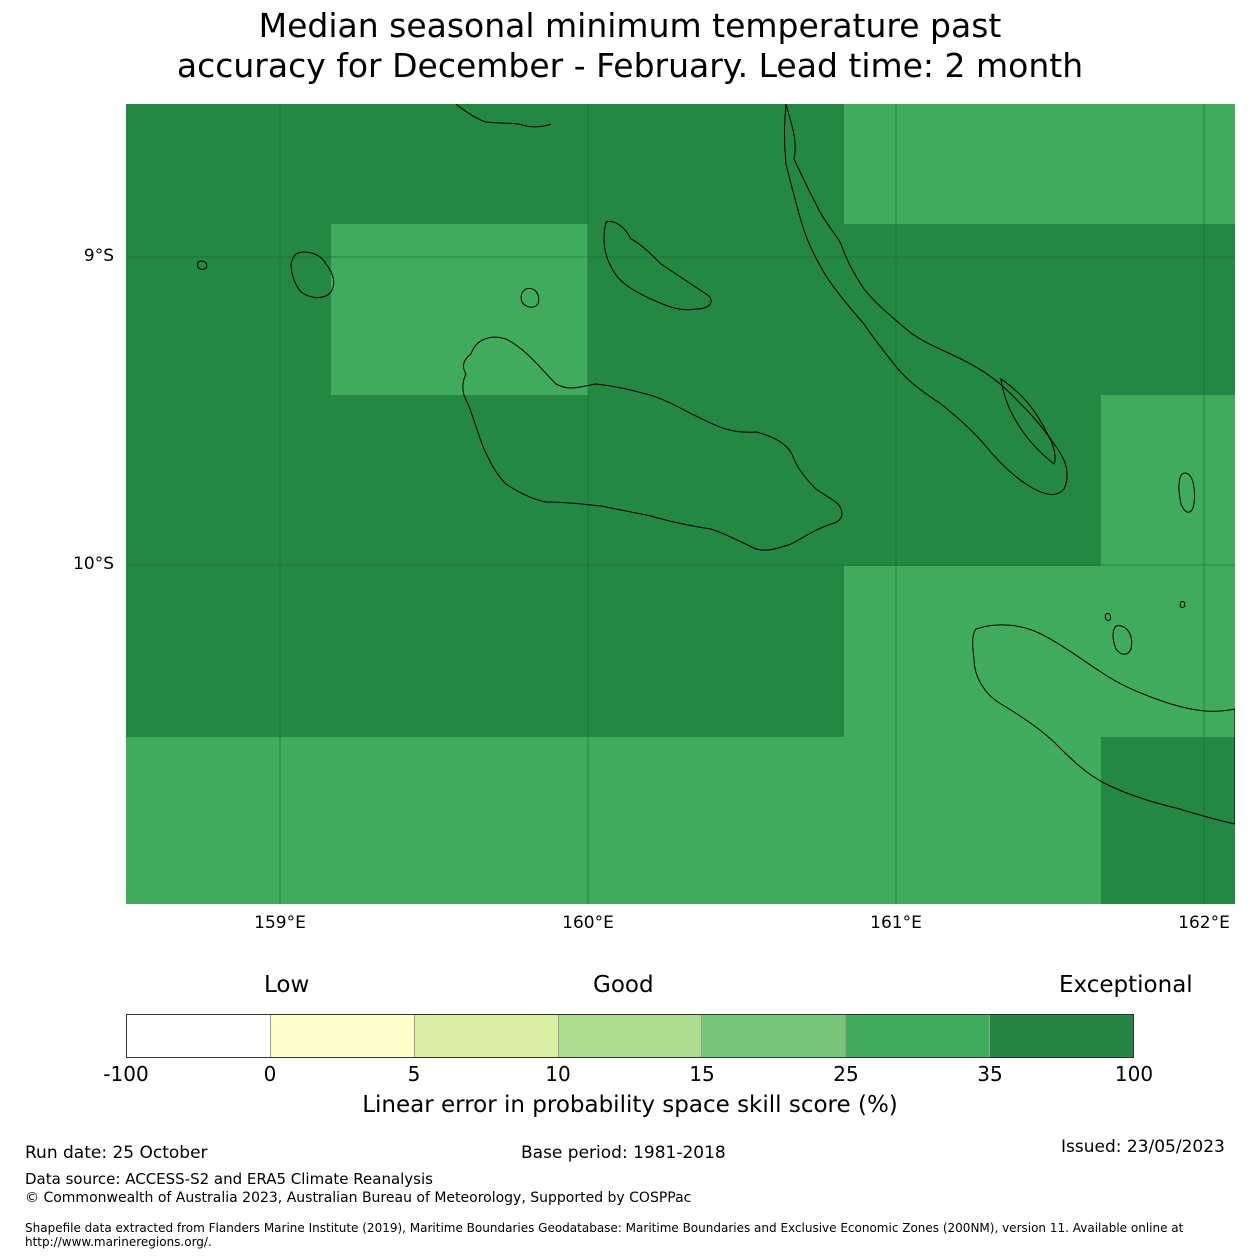 The width and height of the screenshot is (1260, 1260). What do you see at coordinates (652, 443) in the screenshot?
I see `guadalcanal-coast` at bounding box center [652, 443].